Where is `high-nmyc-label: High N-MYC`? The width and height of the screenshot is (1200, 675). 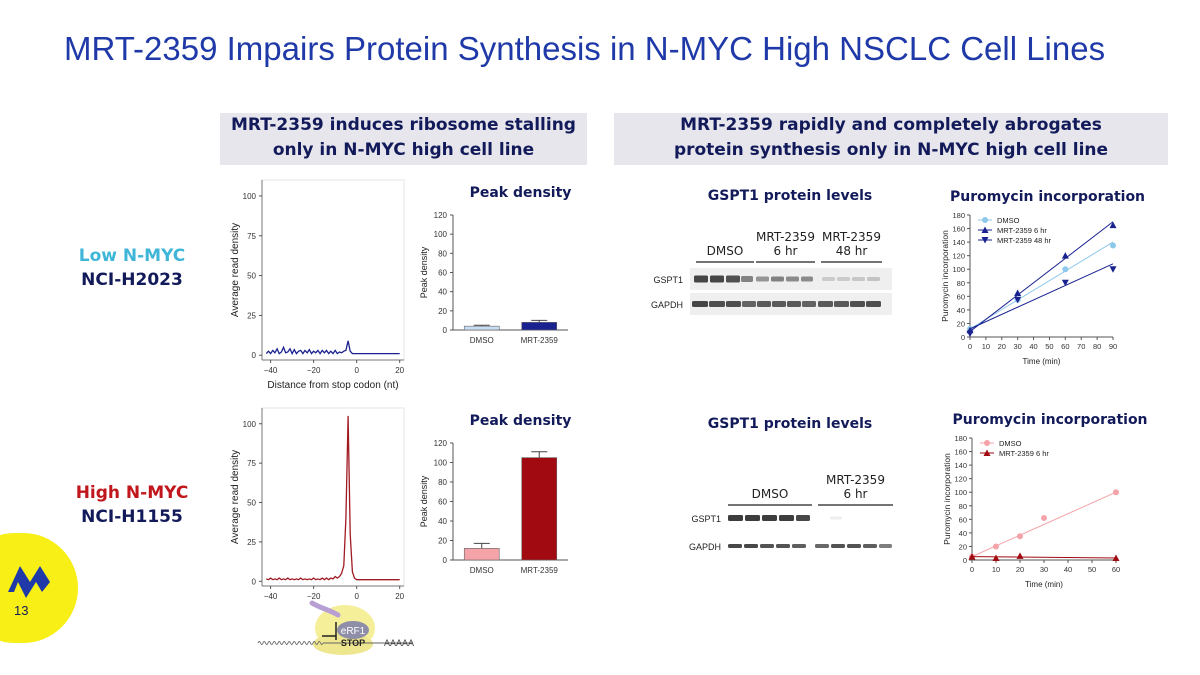 high-nmyc-label: High N-MYC is located at coordinates (132, 493).